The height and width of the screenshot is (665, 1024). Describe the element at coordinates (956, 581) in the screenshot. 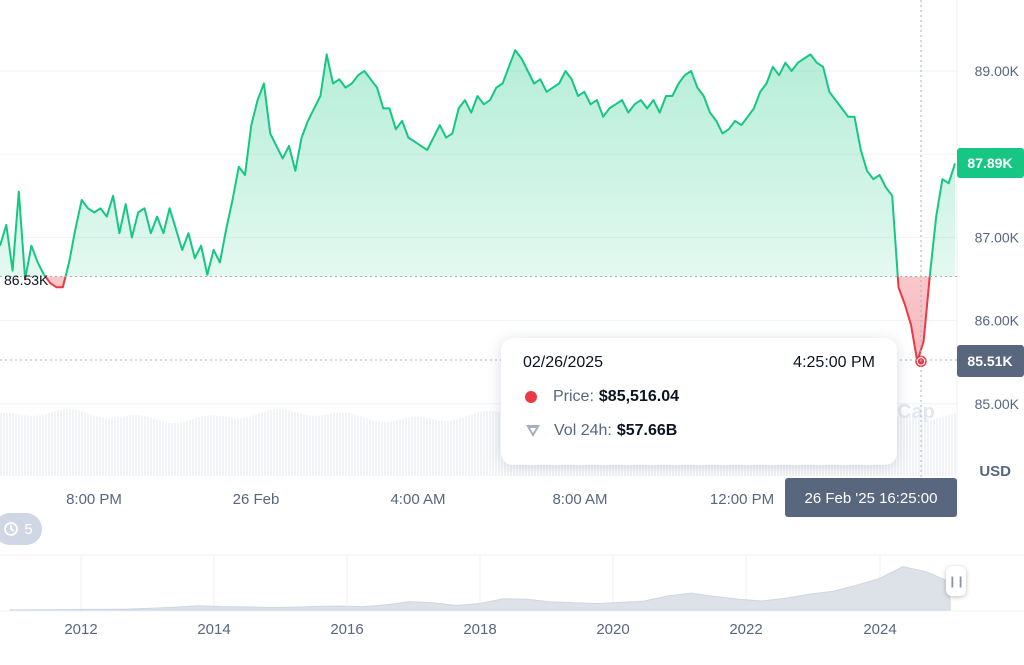

I see `navigator-handle: ❙❙` at that location.